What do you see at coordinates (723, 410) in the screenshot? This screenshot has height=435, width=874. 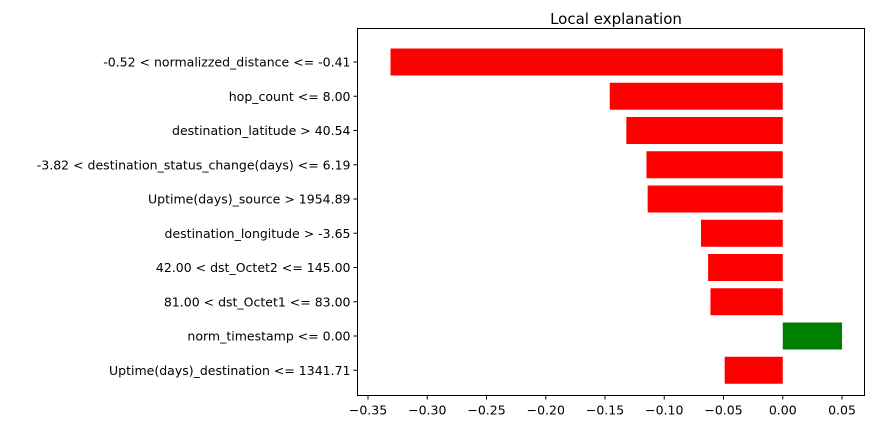 I see `x-tick-label: −0.05` at bounding box center [723, 410].